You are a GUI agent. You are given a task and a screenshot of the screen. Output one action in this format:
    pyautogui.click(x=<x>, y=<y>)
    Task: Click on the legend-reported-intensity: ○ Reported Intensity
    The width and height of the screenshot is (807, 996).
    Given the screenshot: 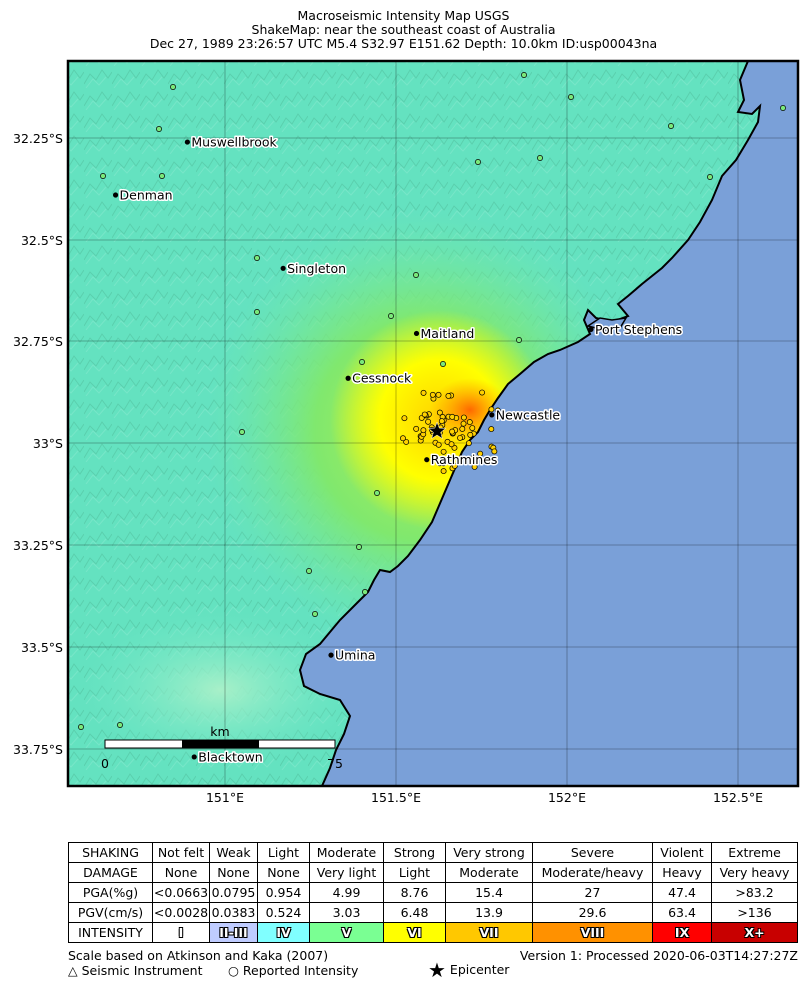 What is the action you would take?
    pyautogui.click(x=293, y=970)
    